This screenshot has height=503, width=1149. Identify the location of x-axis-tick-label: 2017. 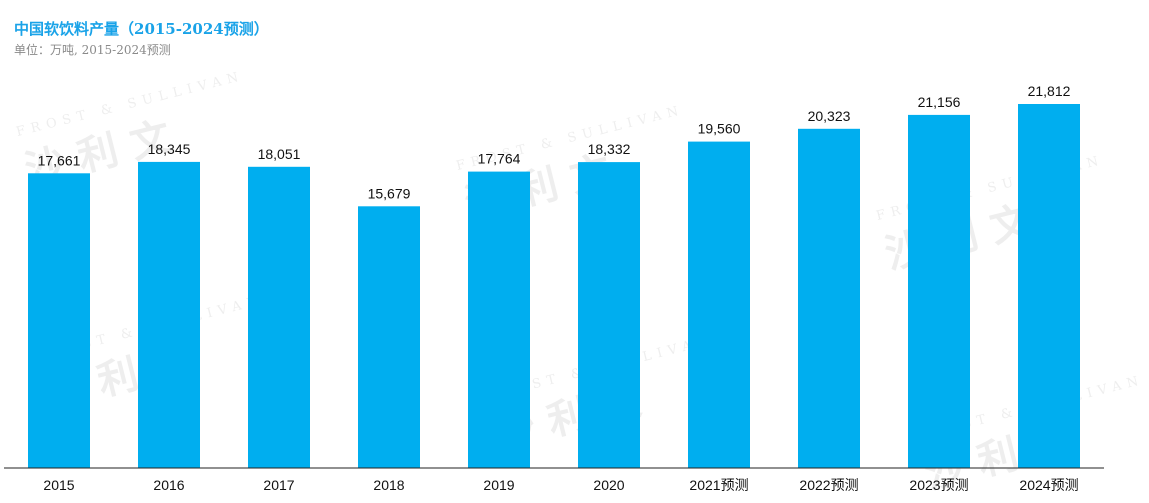
(278, 485).